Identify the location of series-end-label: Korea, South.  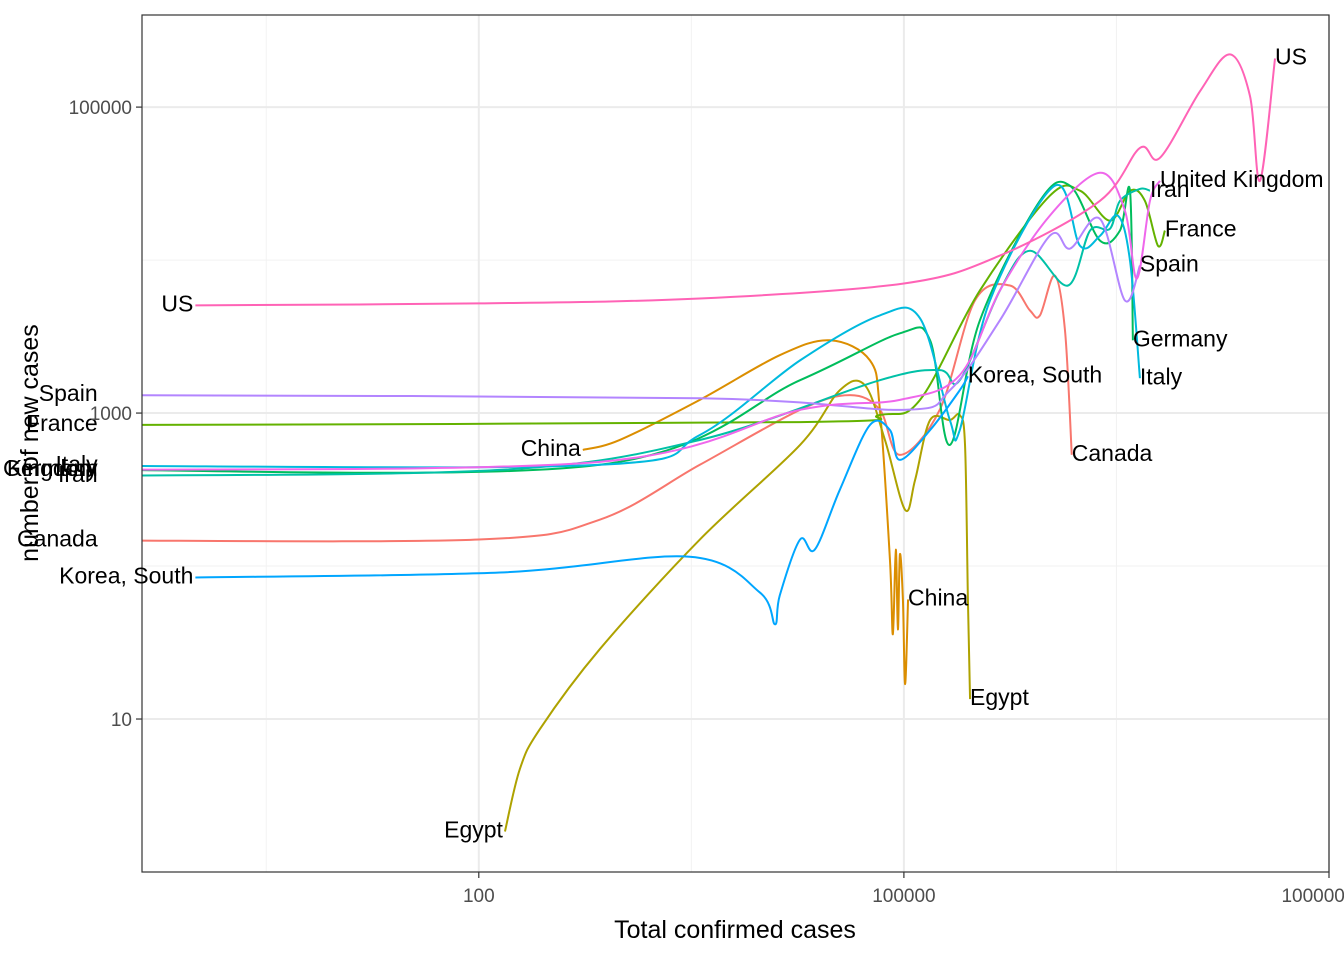
(1035, 374).